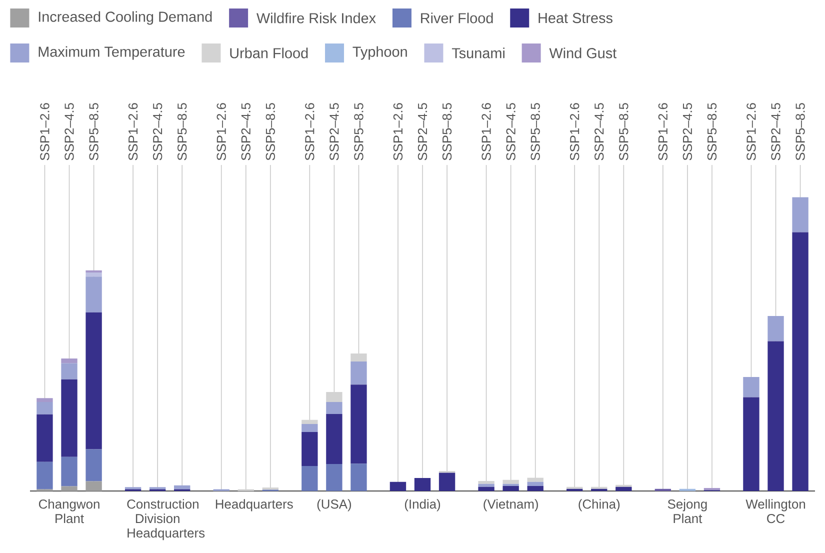 This screenshot has height=553, width=825. I want to click on legend-label: Urban Flood, so click(269, 53).